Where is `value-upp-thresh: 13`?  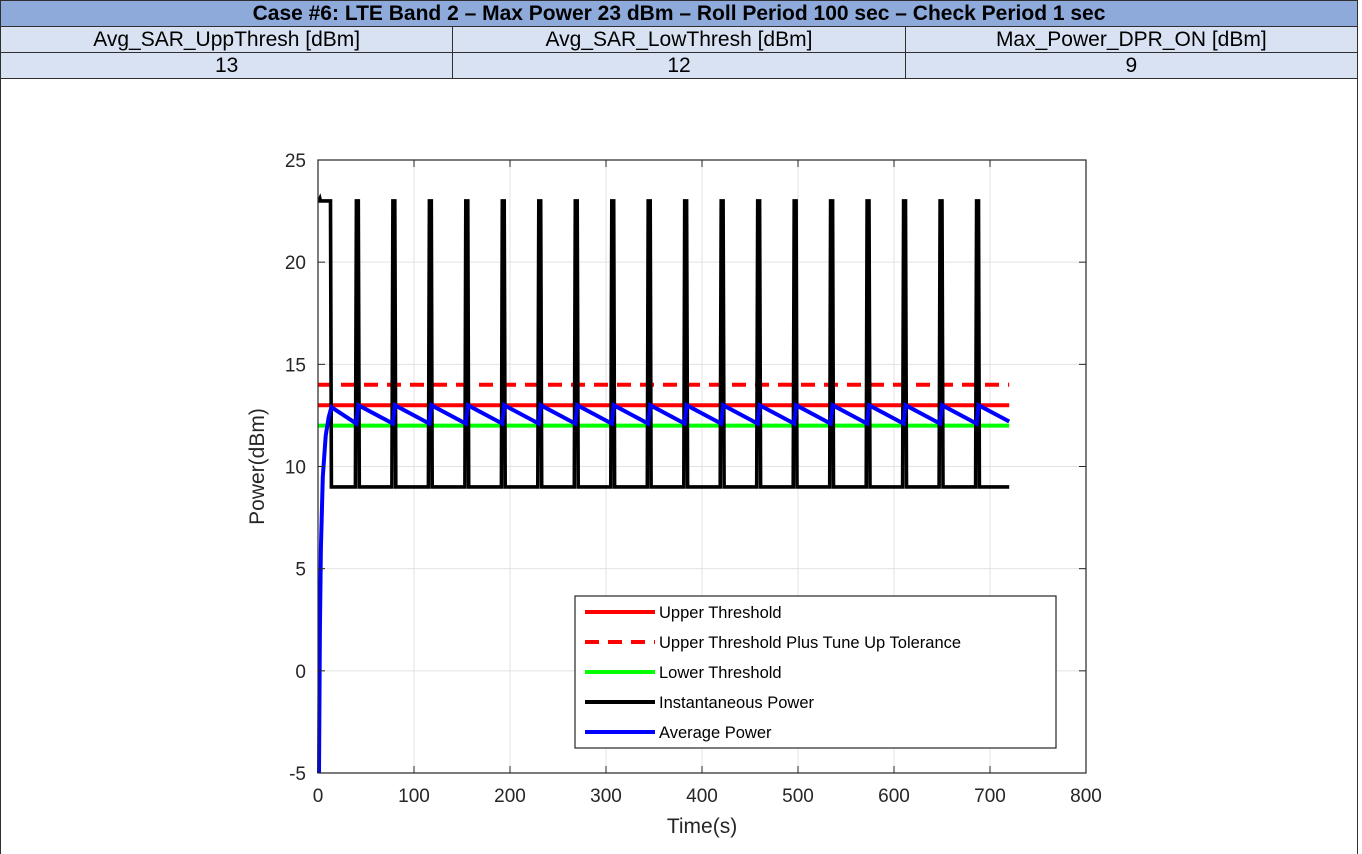 value-upp-thresh: 13 is located at coordinates (227, 65).